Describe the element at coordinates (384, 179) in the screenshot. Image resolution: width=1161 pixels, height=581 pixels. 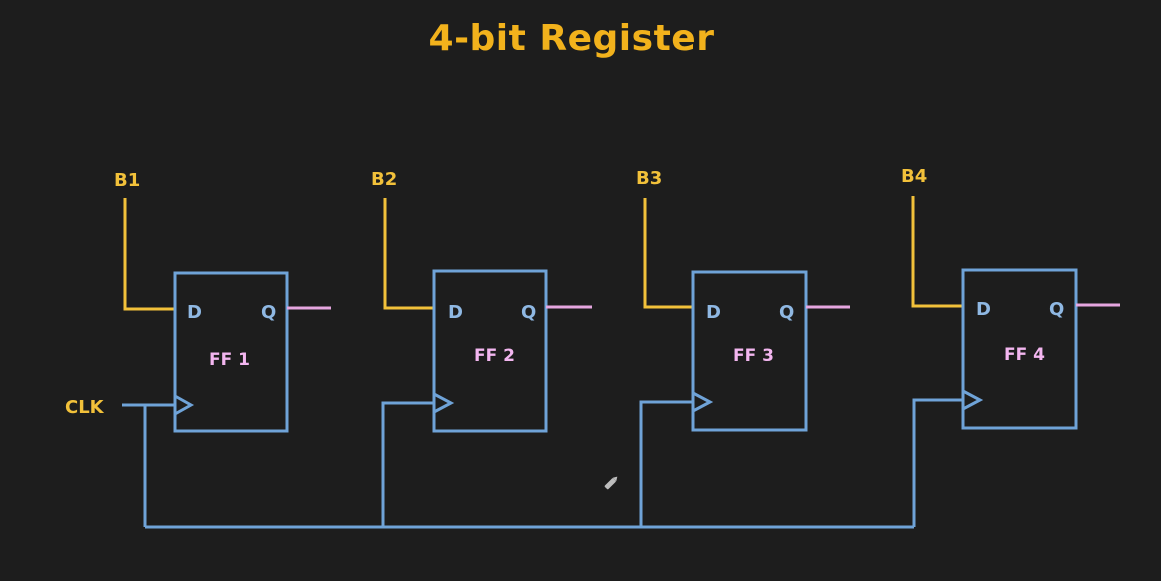
I see `input-label-b2: B2` at that location.